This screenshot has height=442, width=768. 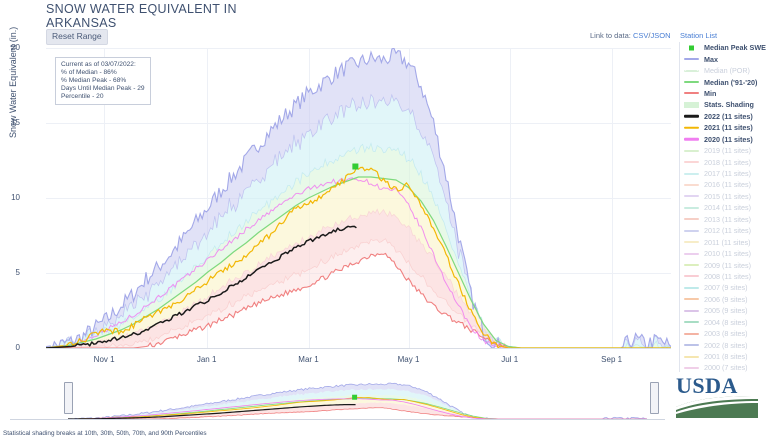 What do you see at coordinates (724, 219) in the screenshot?
I see `legend-item-2013-11-sites: 2013 (11 sites)` at bounding box center [724, 219].